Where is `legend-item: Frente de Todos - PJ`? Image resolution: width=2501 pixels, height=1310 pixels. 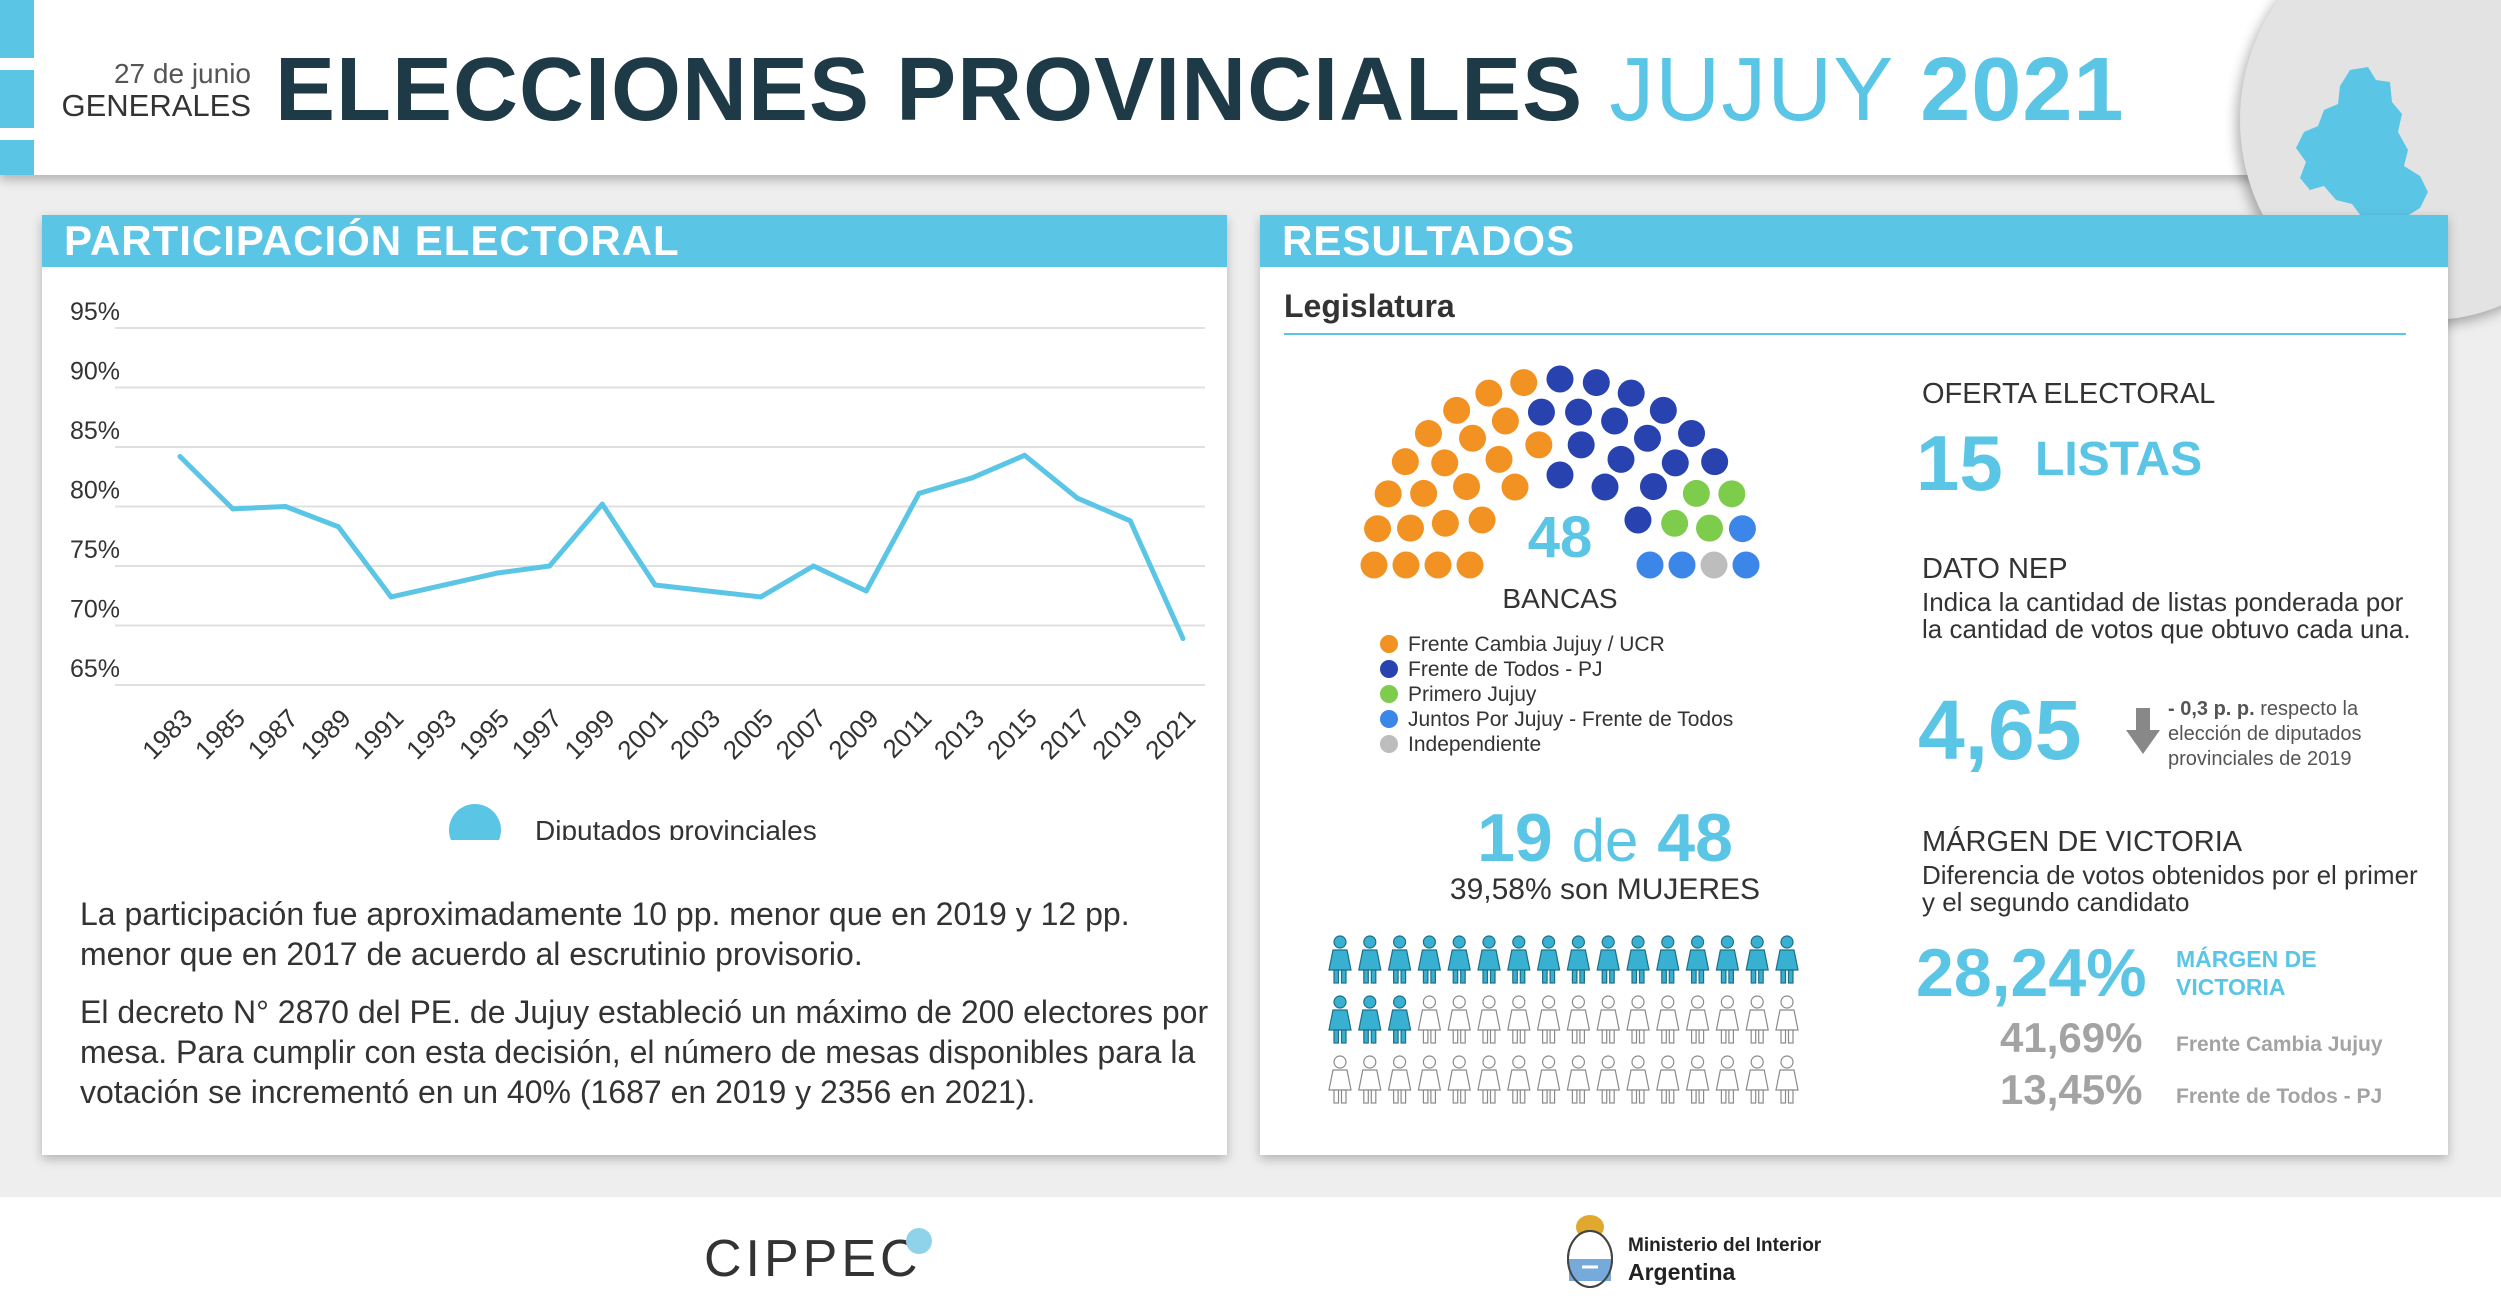 legend-item: Frente de Todos - PJ is located at coordinates (1556, 669).